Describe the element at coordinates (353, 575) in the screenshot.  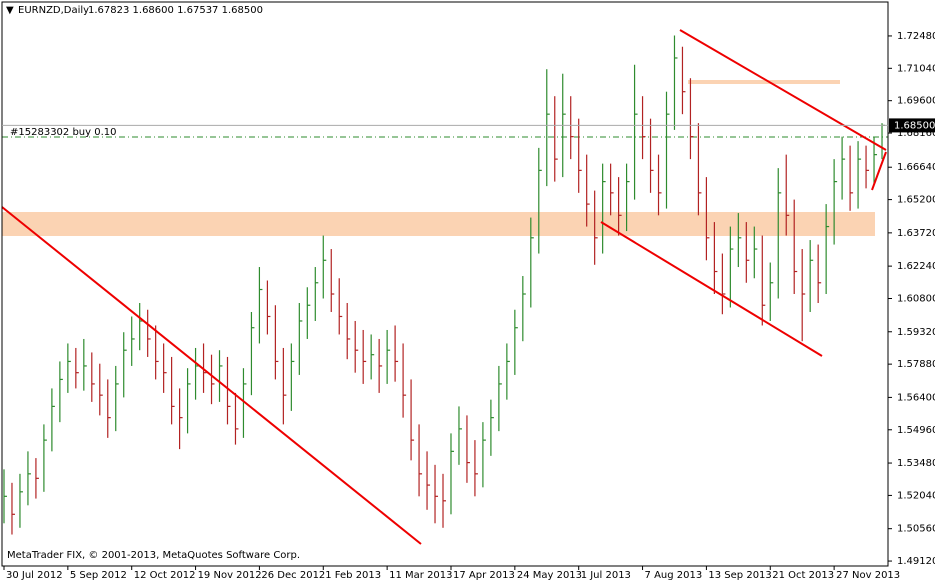
I see `x-tick-label: 1 Feb 2013` at that location.